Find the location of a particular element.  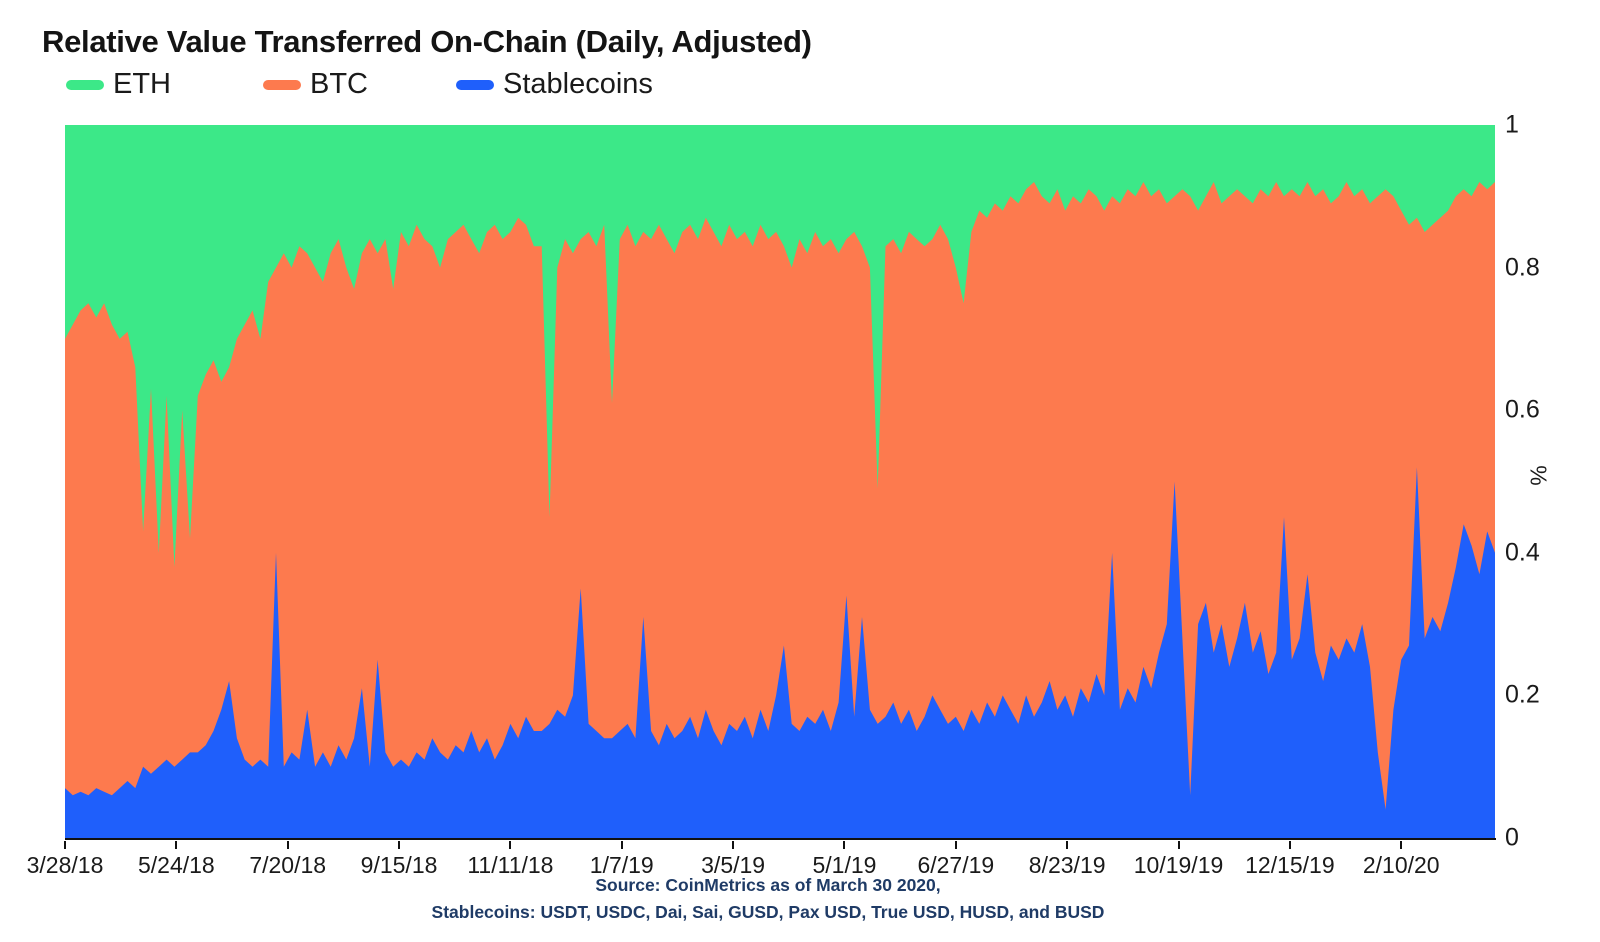

x-axis-line is located at coordinates (780, 839).